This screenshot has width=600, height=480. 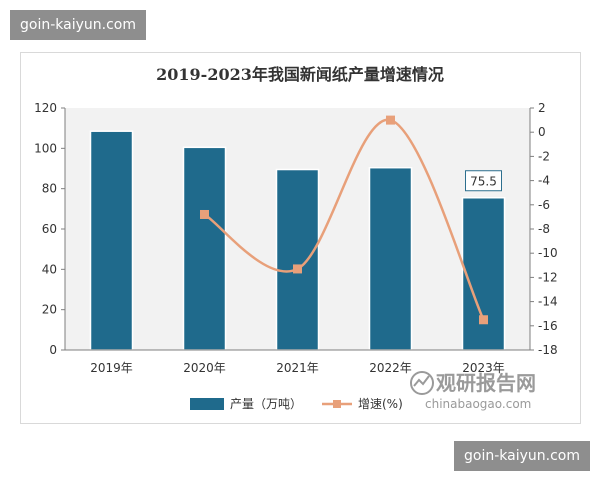 I want to click on left-tick-label: 60, so click(x=49, y=229).